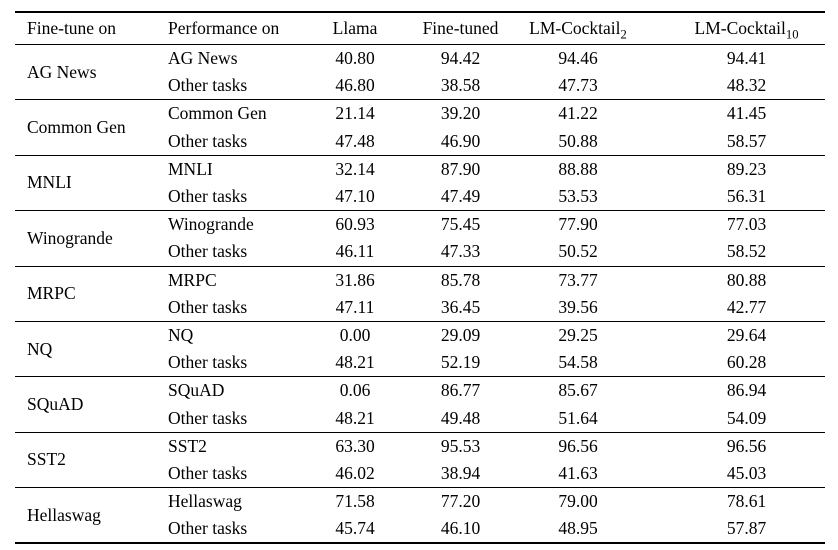 The height and width of the screenshot is (550, 838). What do you see at coordinates (460, 196) in the screenshot?
I see `finetuned-cell: 47.49` at bounding box center [460, 196].